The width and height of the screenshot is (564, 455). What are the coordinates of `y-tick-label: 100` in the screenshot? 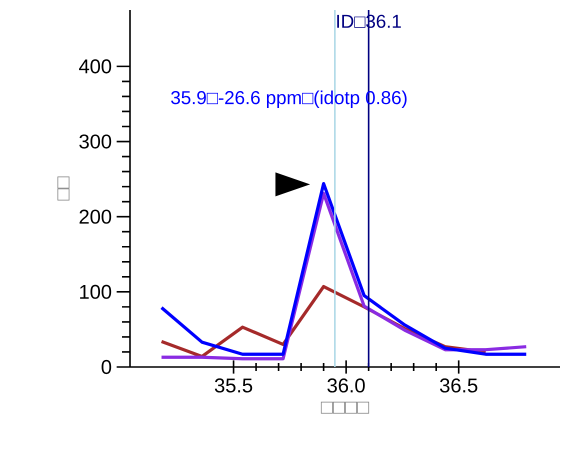 It's located at (96, 291).